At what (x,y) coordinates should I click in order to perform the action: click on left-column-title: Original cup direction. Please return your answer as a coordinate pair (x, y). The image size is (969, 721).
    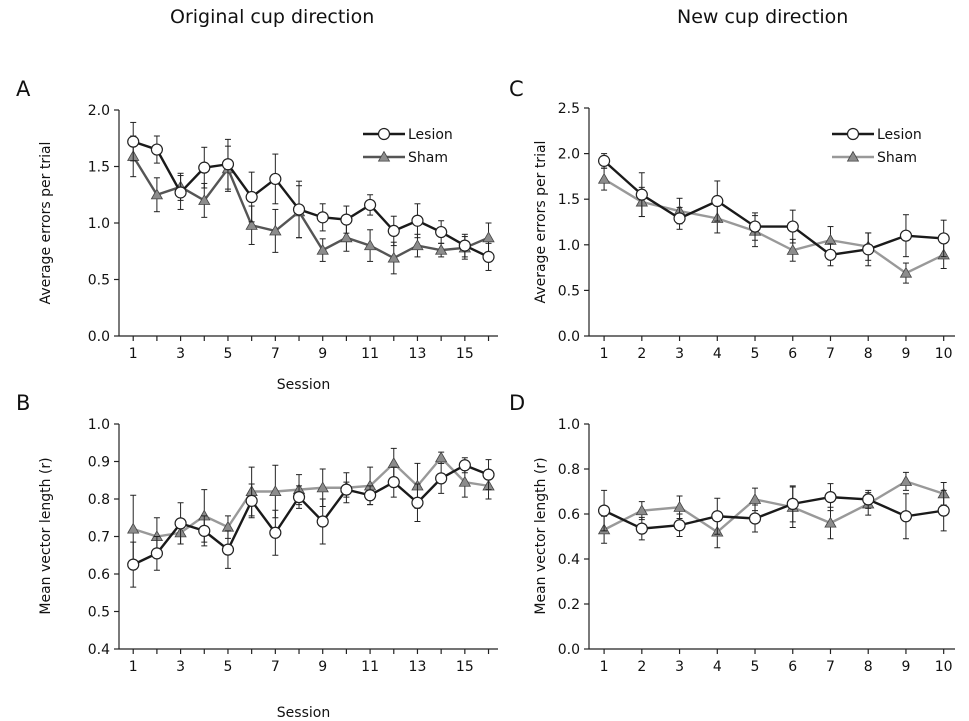
    Looking at the image, I should click on (272, 17).